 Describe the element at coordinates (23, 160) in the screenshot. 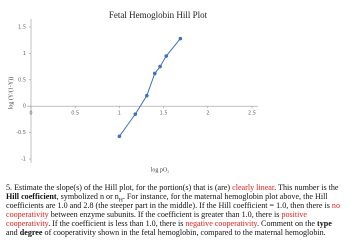

I see `y-tick-label: -1` at that location.